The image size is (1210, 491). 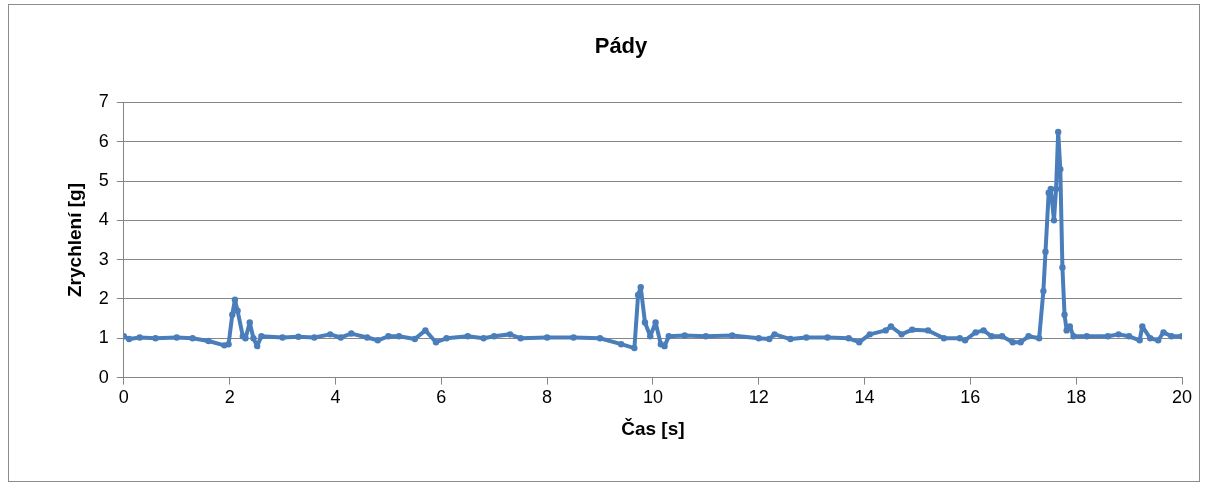 I want to click on chart-title: Pády, so click(x=621, y=46).